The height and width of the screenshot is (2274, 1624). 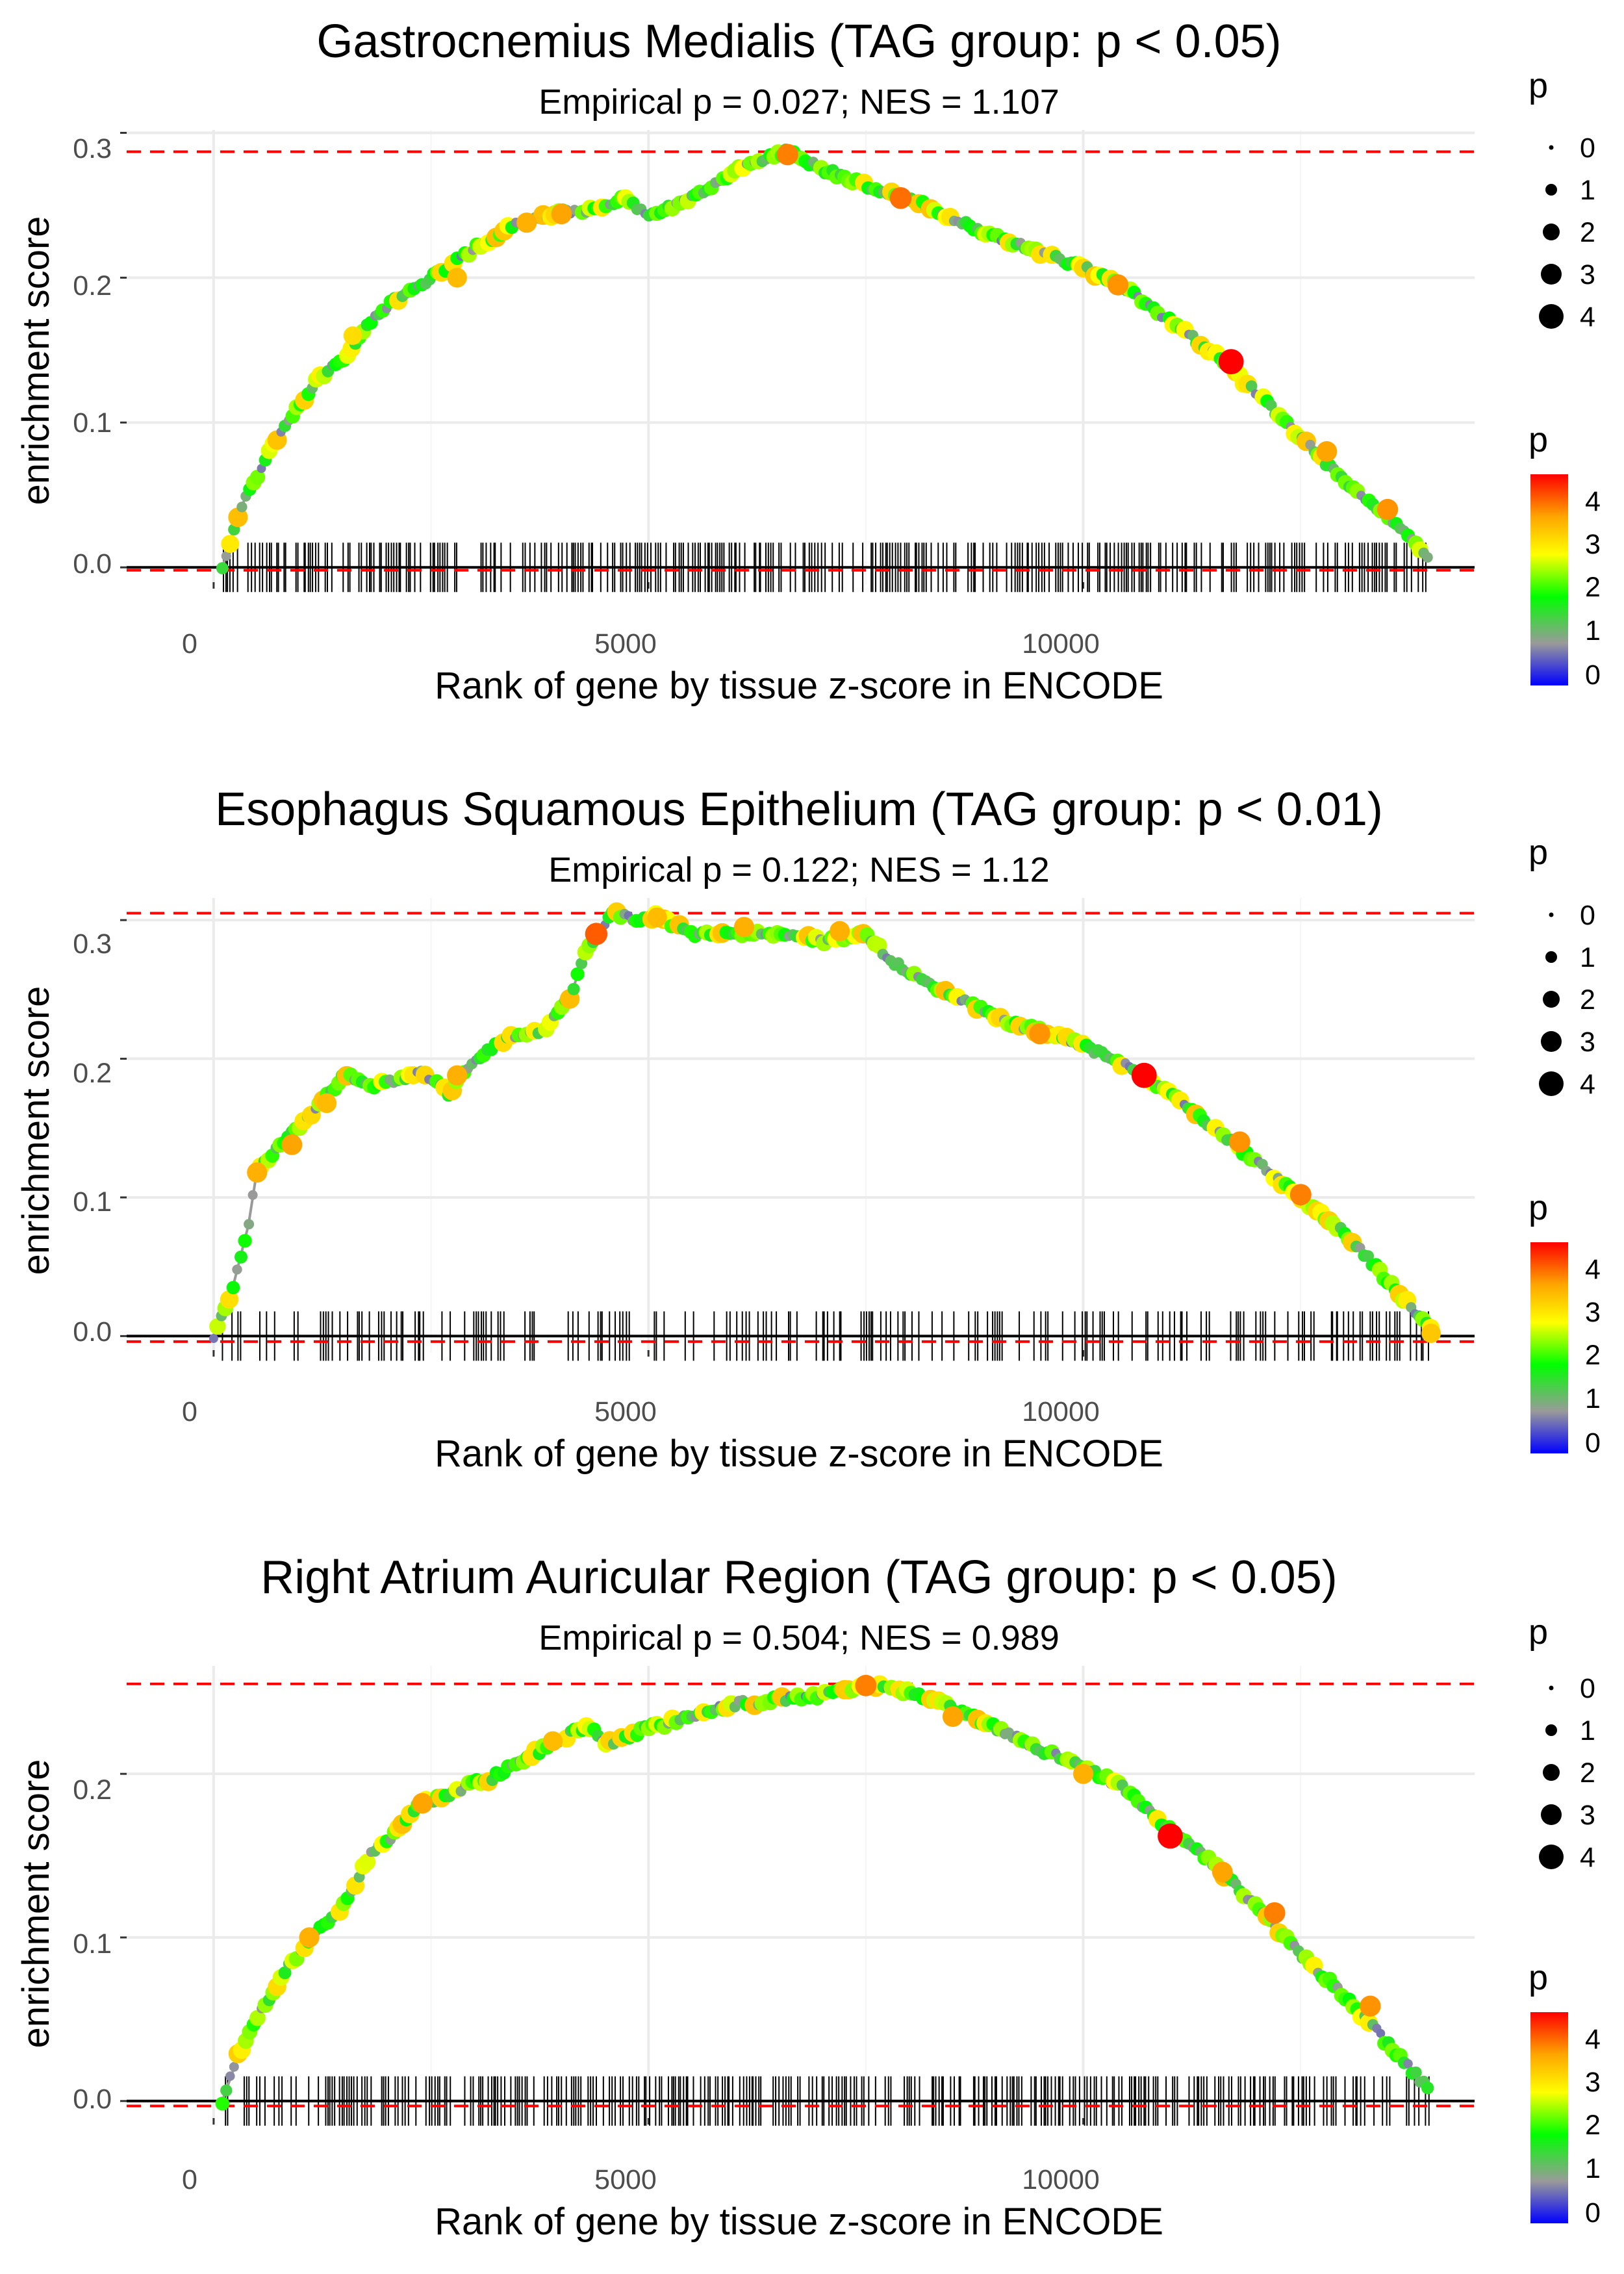 What do you see at coordinates (1593, 501) in the screenshot?
I see `colorbar-label: 4` at bounding box center [1593, 501].